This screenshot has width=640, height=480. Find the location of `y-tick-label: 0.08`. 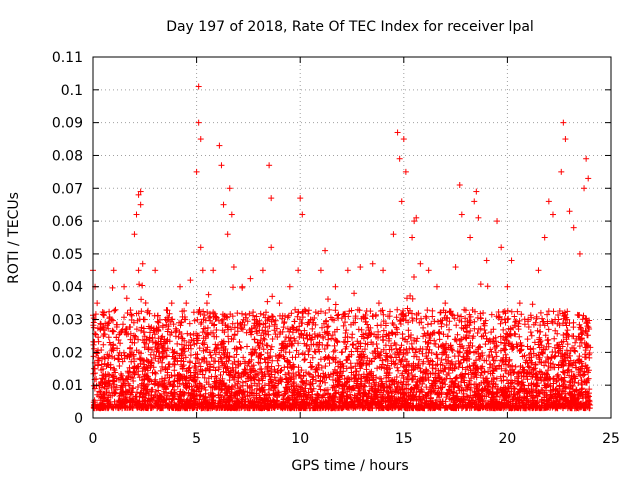

y-tick-label: 0.08 is located at coordinates (67, 156).